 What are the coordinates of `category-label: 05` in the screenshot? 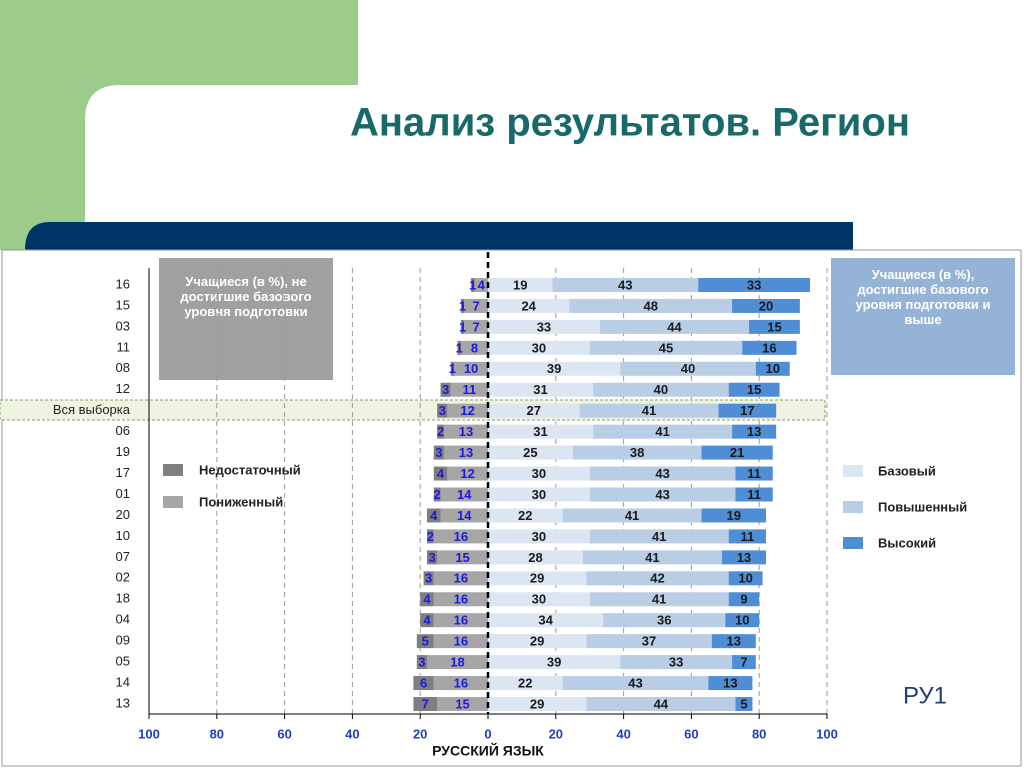 It's located at (123, 661).